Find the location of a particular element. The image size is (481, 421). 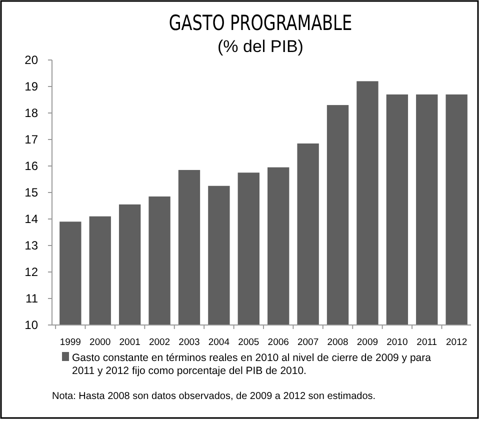

x-tick-label: 2001 is located at coordinates (129, 342).